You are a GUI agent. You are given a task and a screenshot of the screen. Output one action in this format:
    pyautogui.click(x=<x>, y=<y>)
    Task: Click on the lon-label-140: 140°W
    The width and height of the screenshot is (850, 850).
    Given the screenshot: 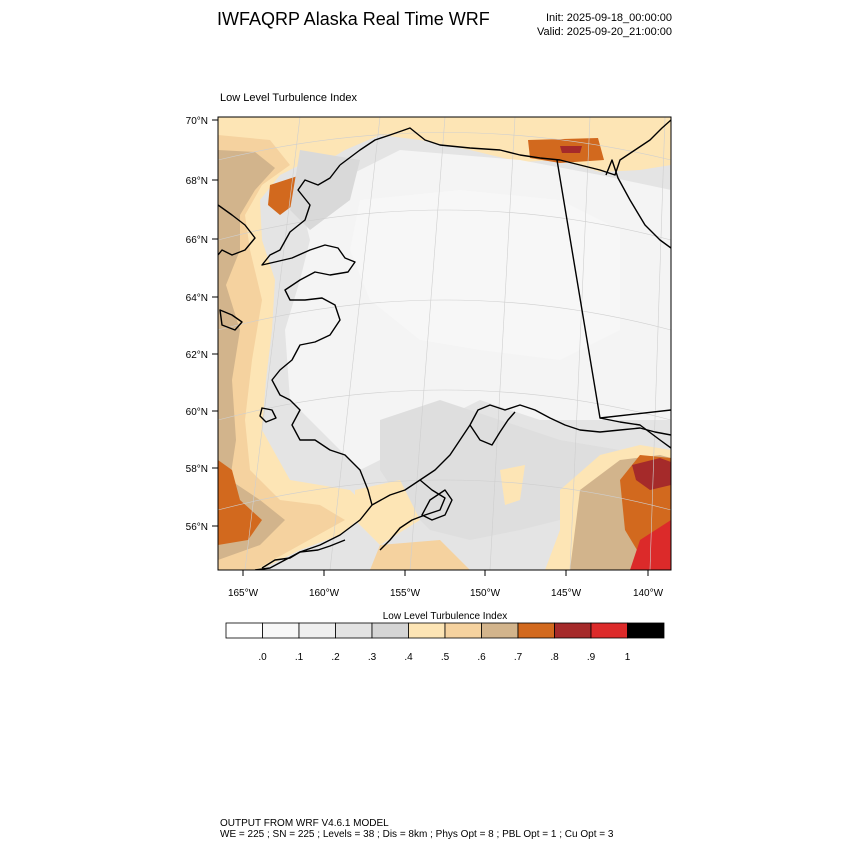 What is the action you would take?
    pyautogui.click(x=648, y=593)
    